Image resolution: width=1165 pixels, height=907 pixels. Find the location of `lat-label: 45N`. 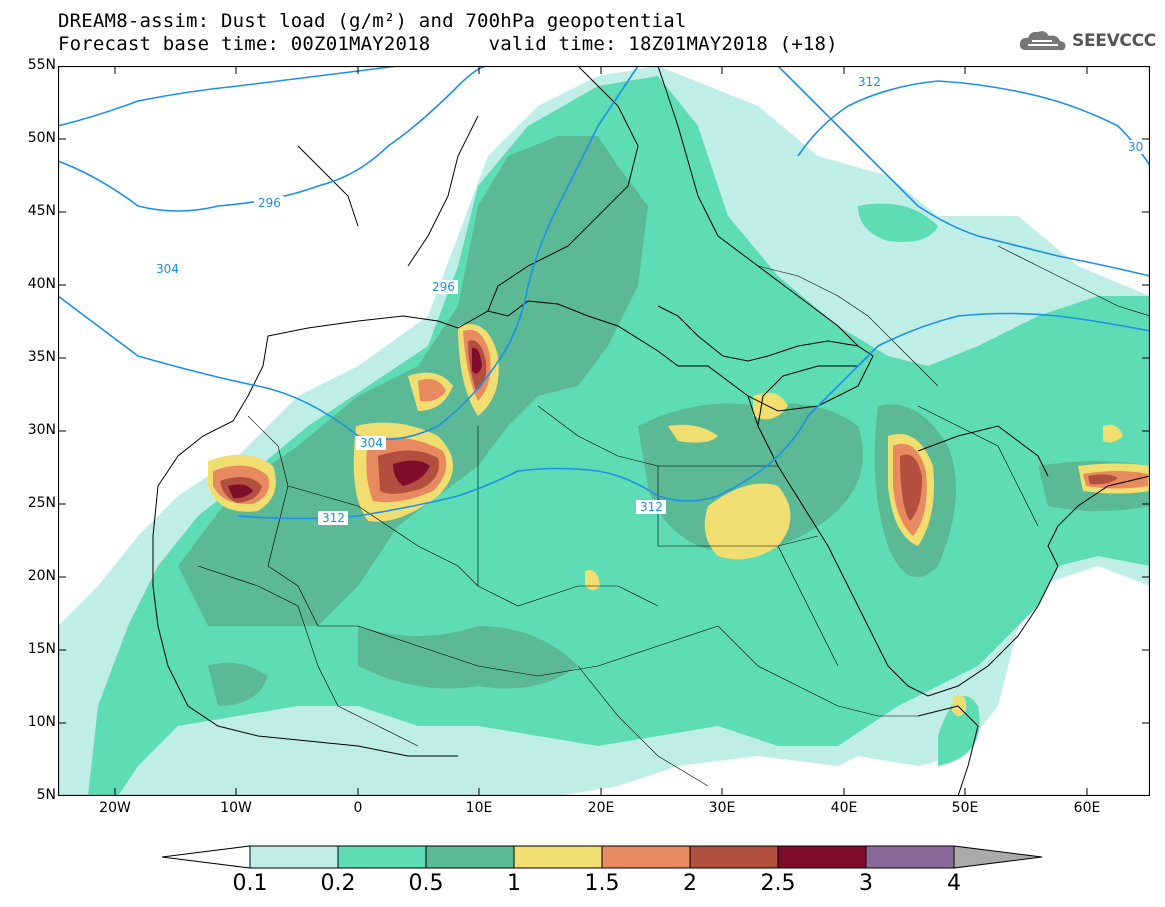

lat-label: 45N is located at coordinates (41, 211).